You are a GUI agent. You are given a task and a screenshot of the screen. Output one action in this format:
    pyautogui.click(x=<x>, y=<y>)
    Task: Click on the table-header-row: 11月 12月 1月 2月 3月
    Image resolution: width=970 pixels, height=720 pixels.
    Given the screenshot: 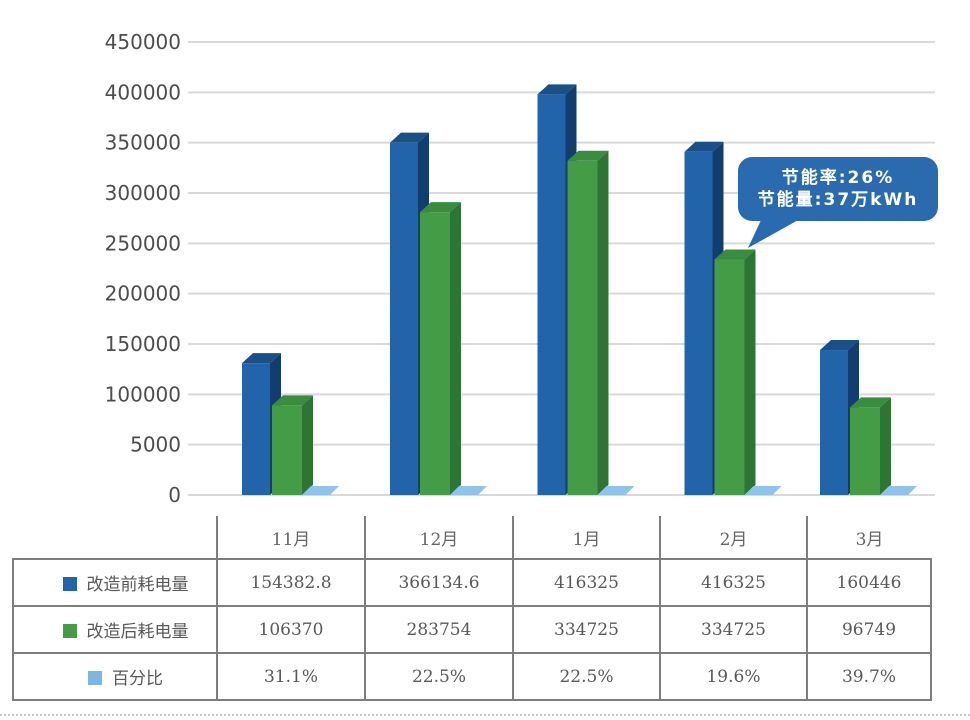 What is the action you would take?
    pyautogui.click(x=472, y=537)
    